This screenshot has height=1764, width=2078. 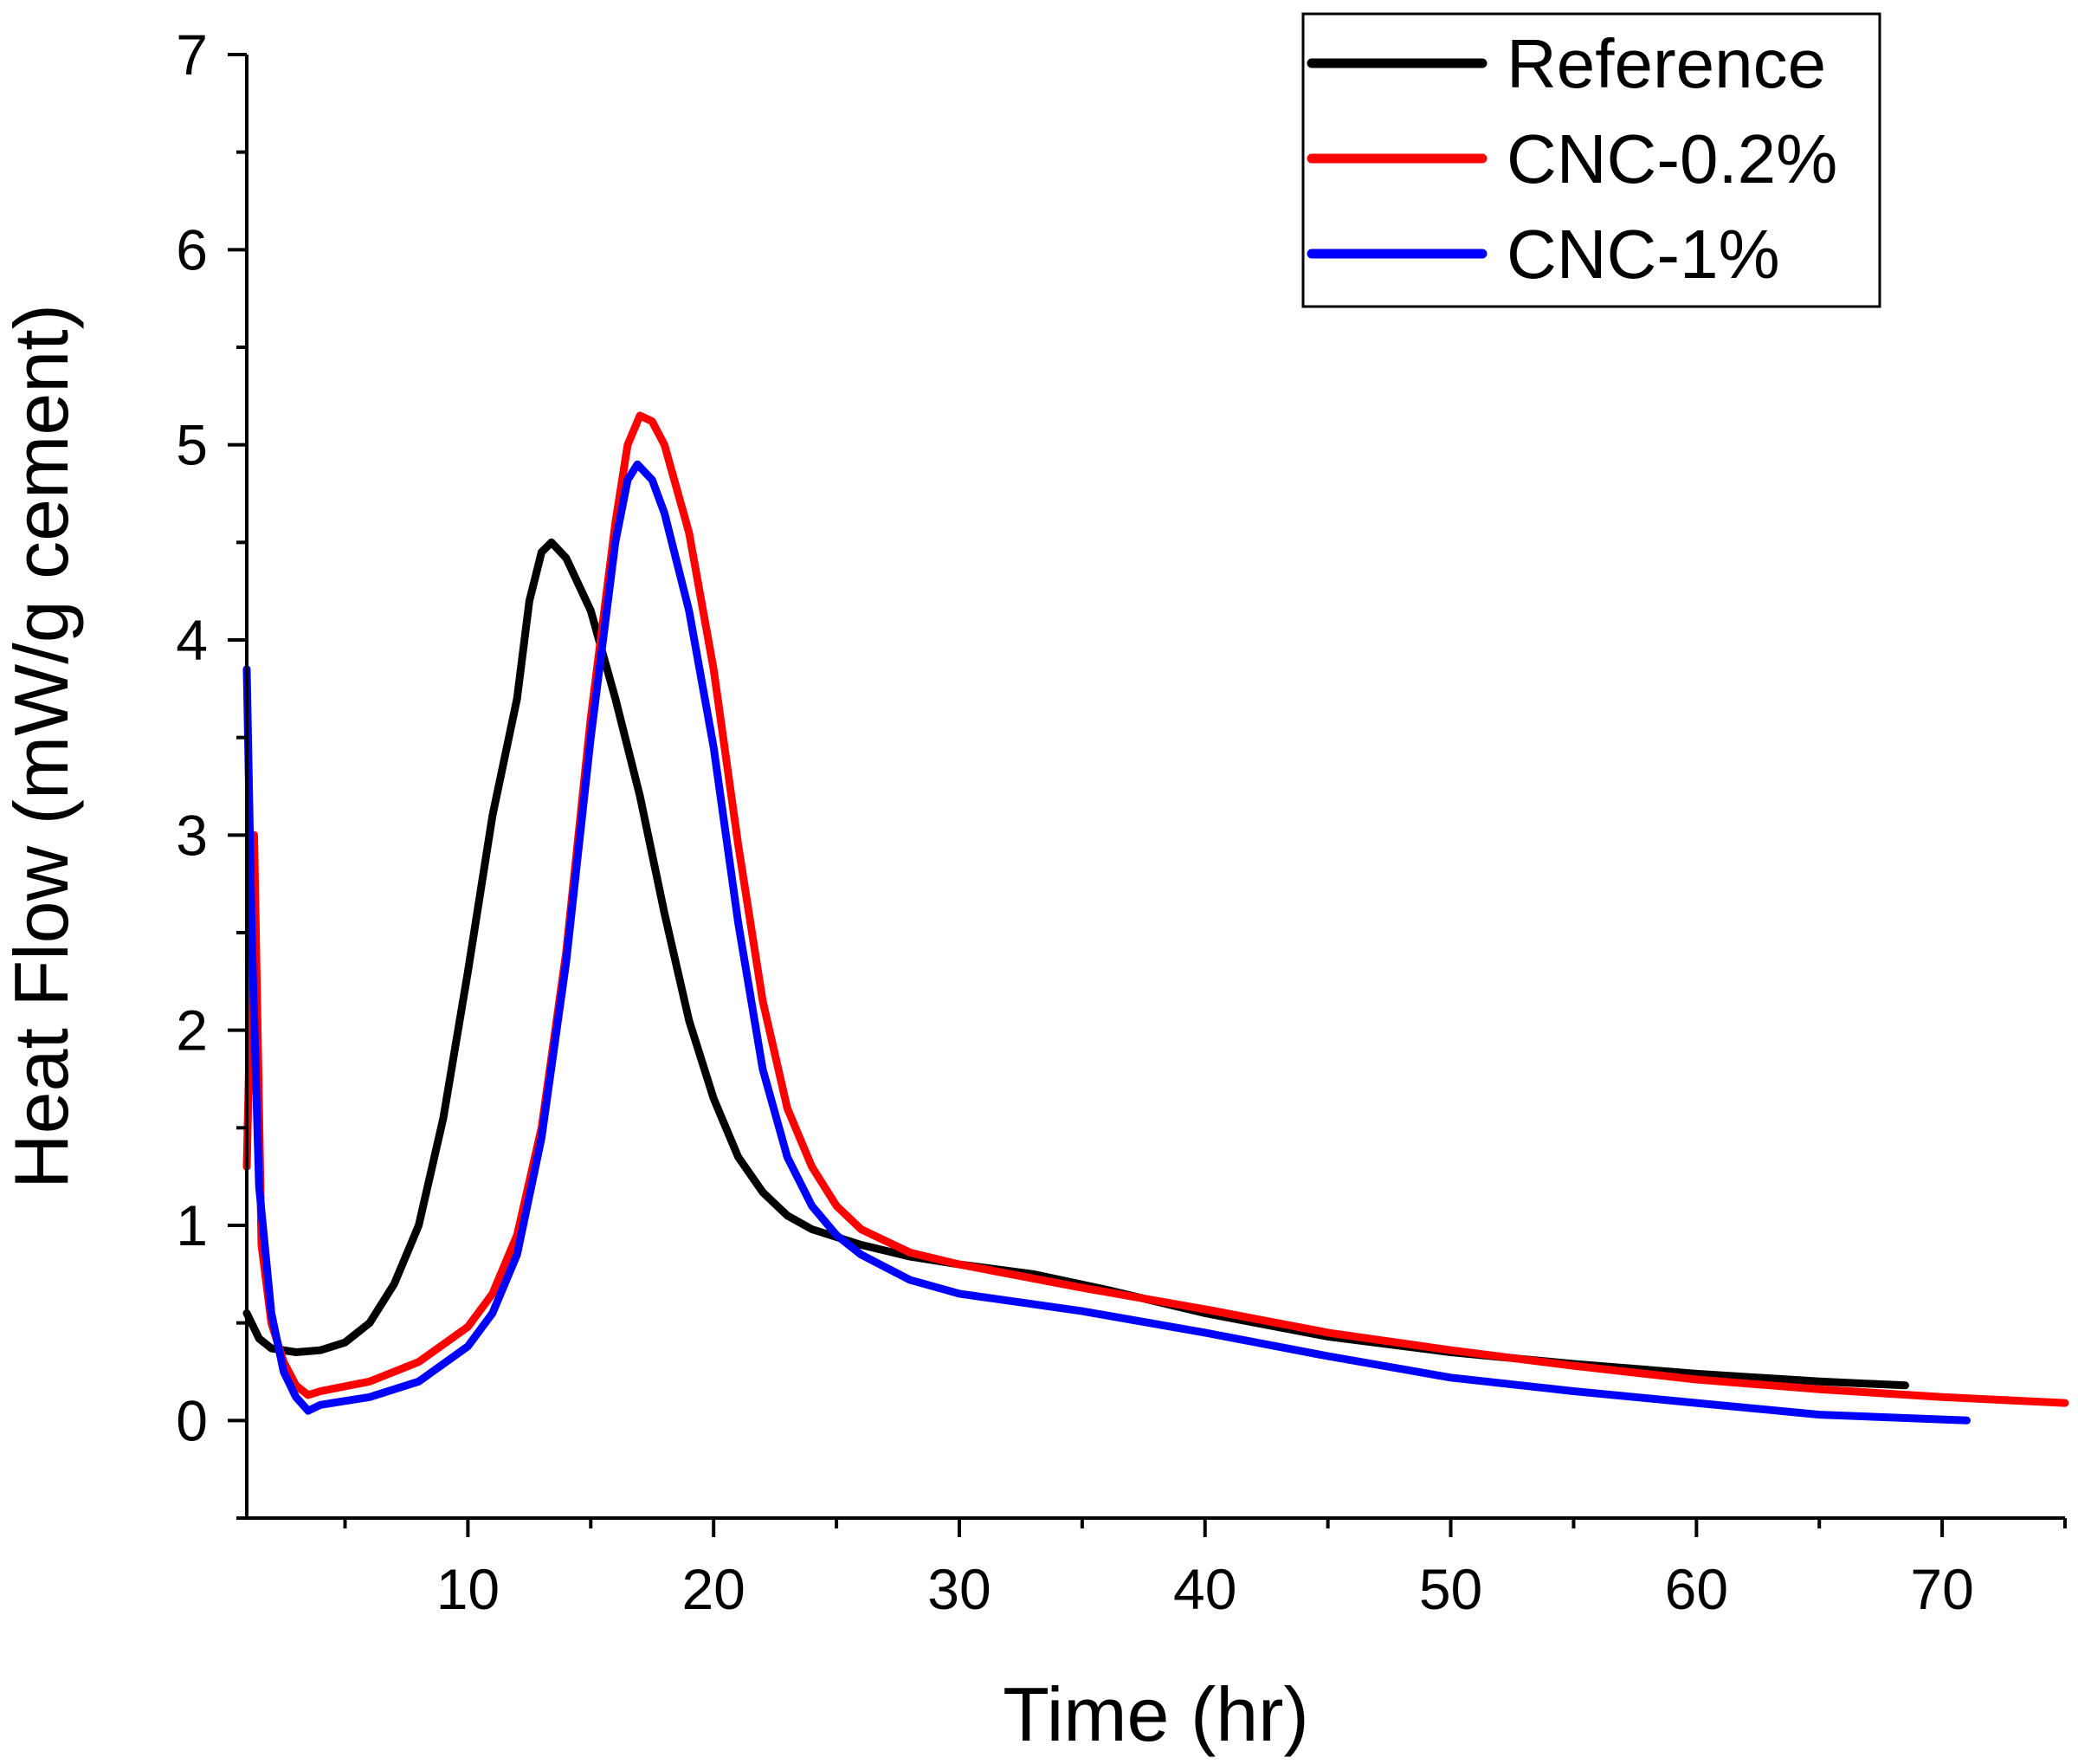 I want to click on x-tick-label: 10, so click(x=468, y=1589).